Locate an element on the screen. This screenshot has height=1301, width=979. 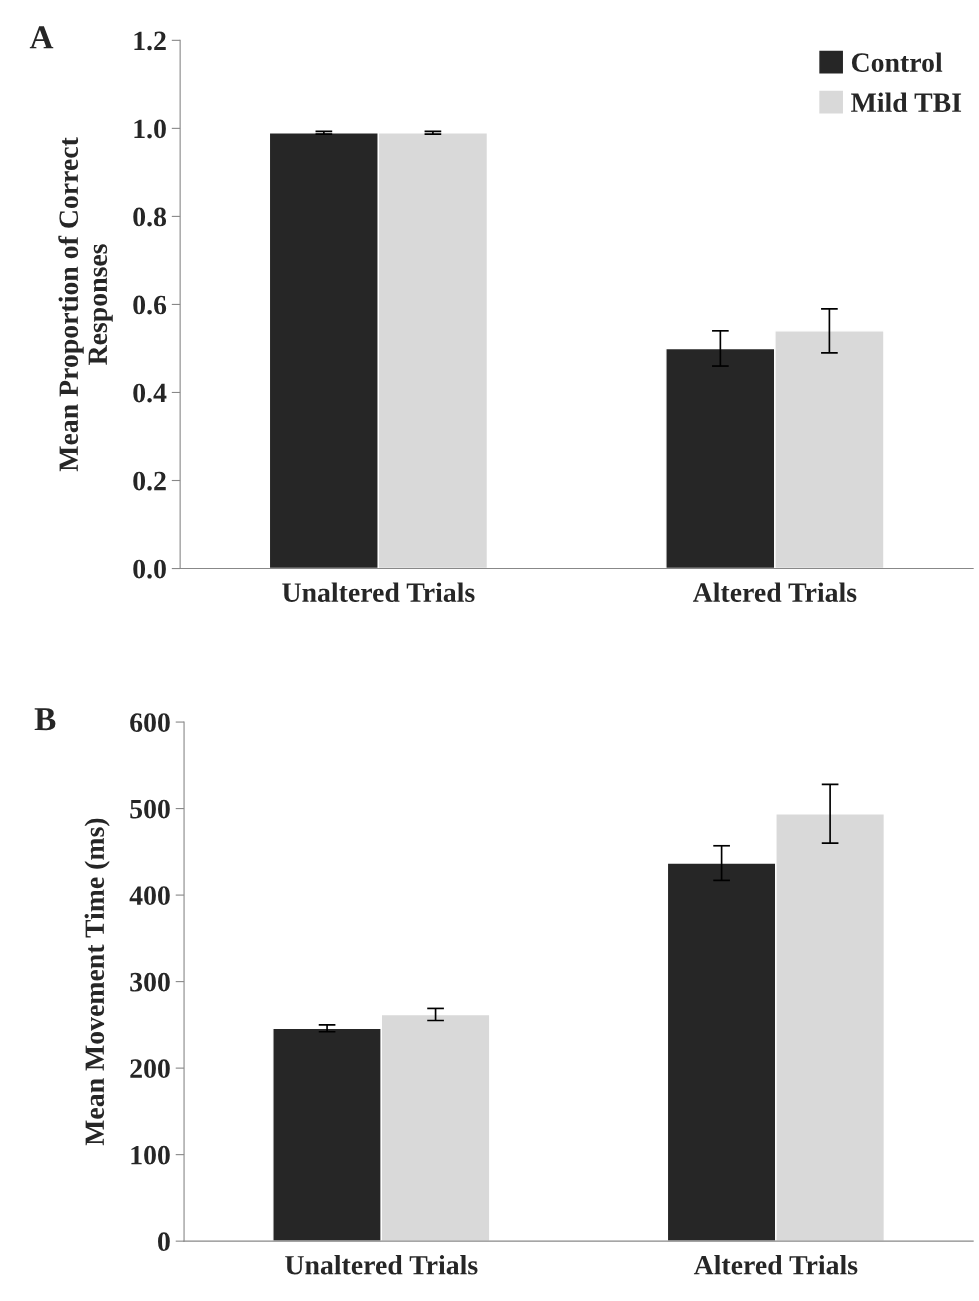
y-tick-label: 300 is located at coordinates (150, 982).